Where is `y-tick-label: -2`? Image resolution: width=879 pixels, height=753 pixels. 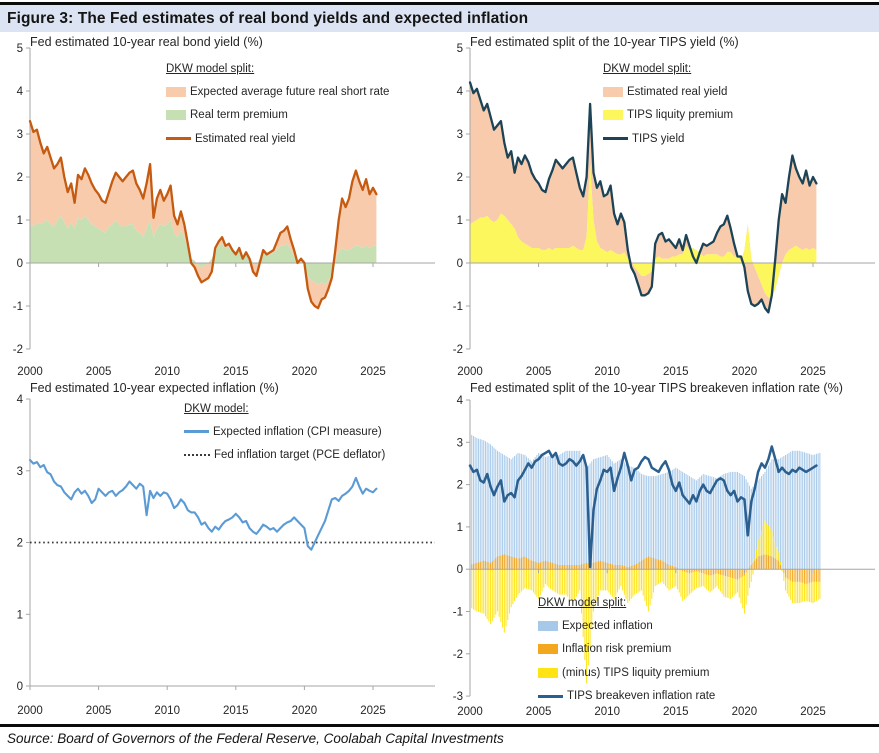 y-tick-label: -2 is located at coordinates (458, 655).